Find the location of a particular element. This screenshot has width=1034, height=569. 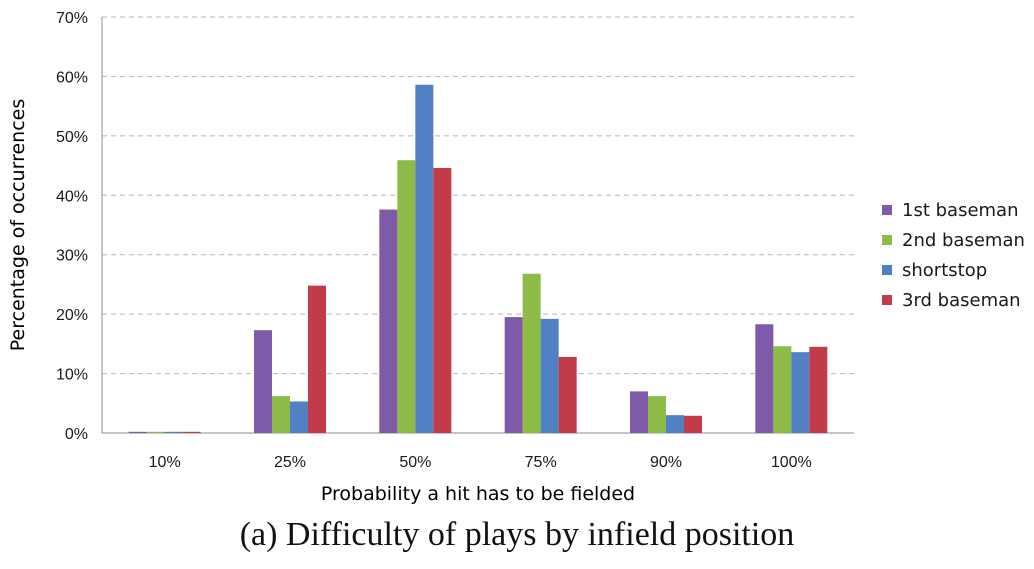

y-tick-label: 20% is located at coordinates (72, 315).